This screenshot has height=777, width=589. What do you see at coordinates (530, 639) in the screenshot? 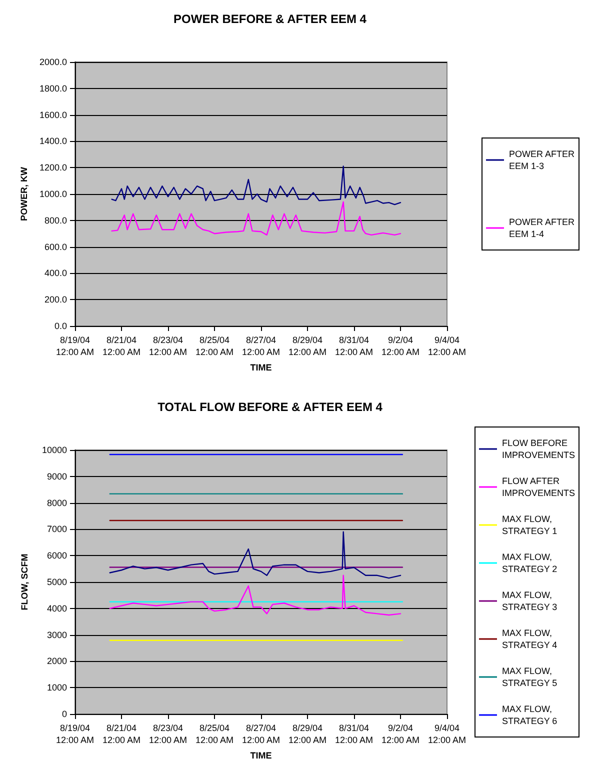
I see `legend-label: MAX FLOW, STRATEGY 4` at bounding box center [530, 639].